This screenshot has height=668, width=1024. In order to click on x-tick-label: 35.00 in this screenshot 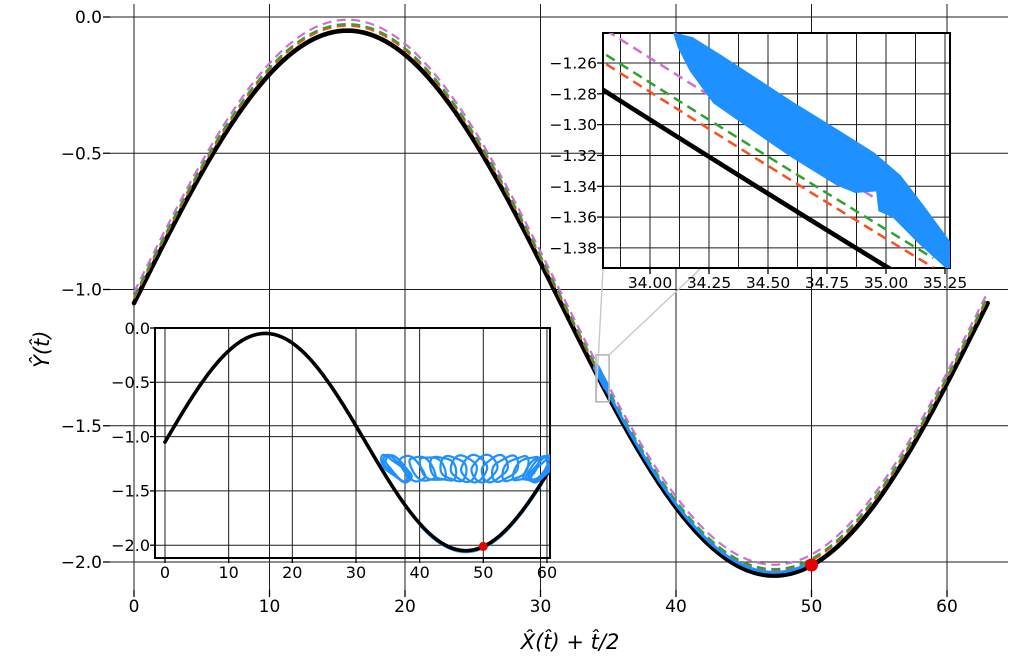, I will do `click(886, 283)`.